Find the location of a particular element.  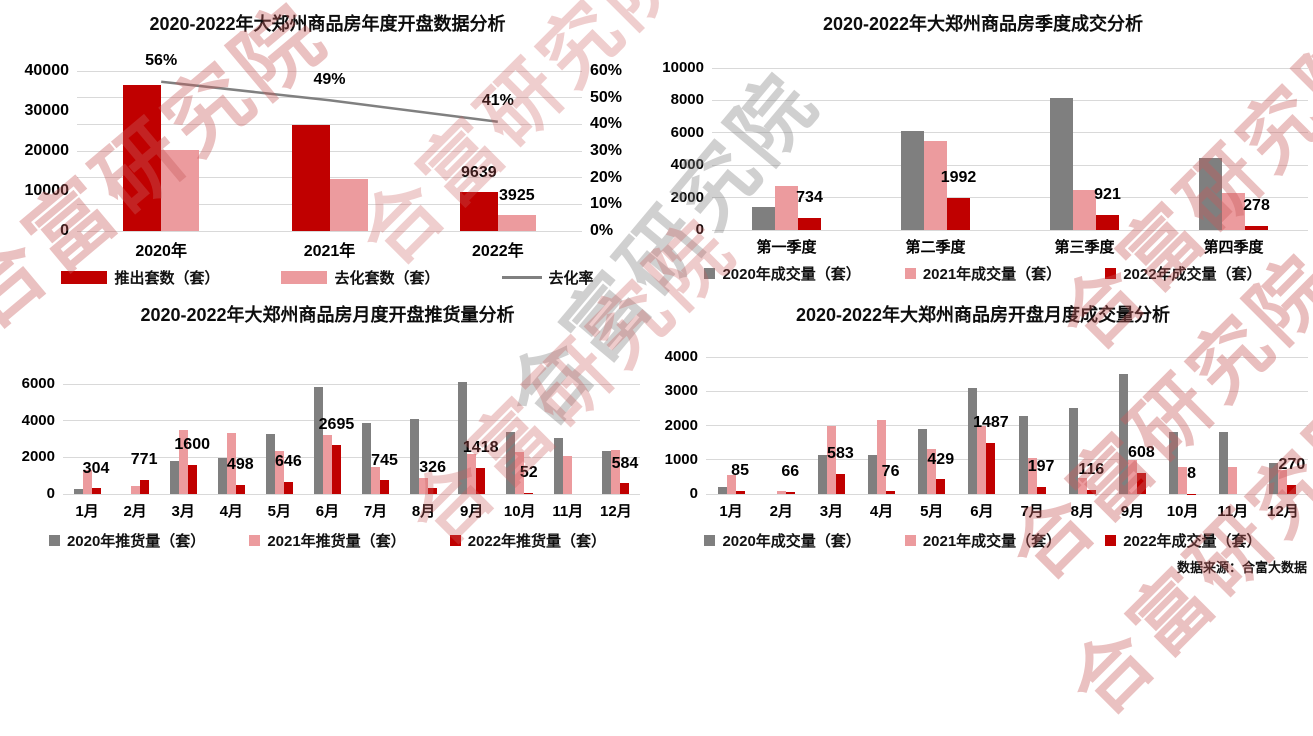

data-label: 646 is located at coordinates (288, 462).